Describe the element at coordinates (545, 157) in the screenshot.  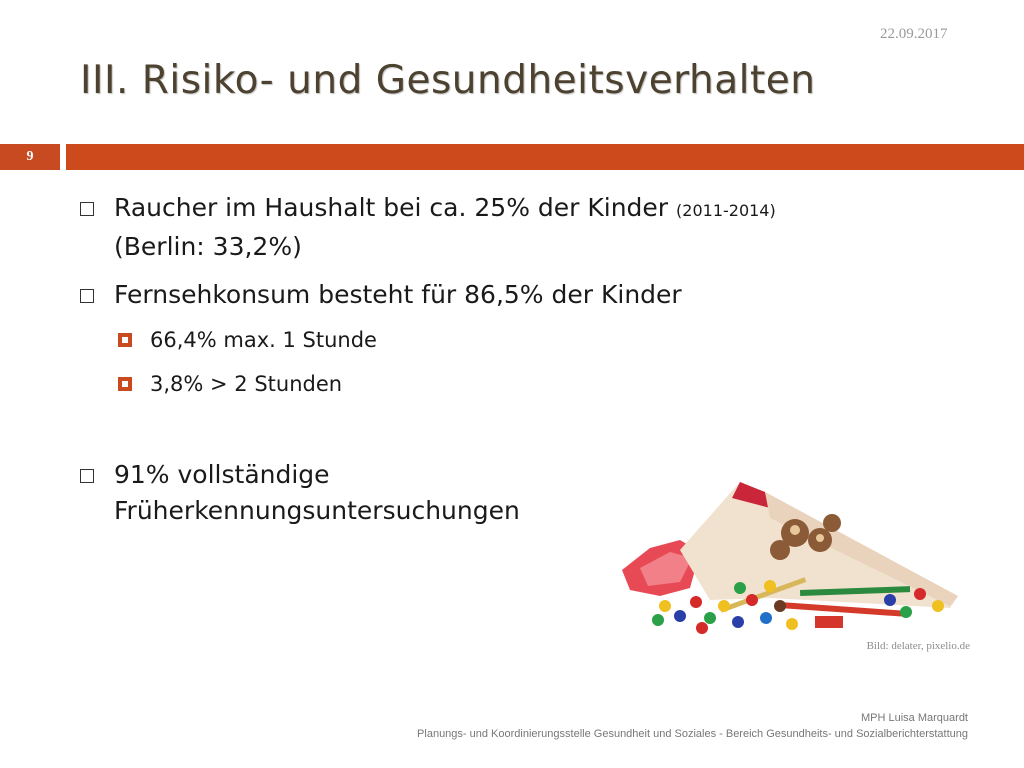
I see `header-rule` at that location.